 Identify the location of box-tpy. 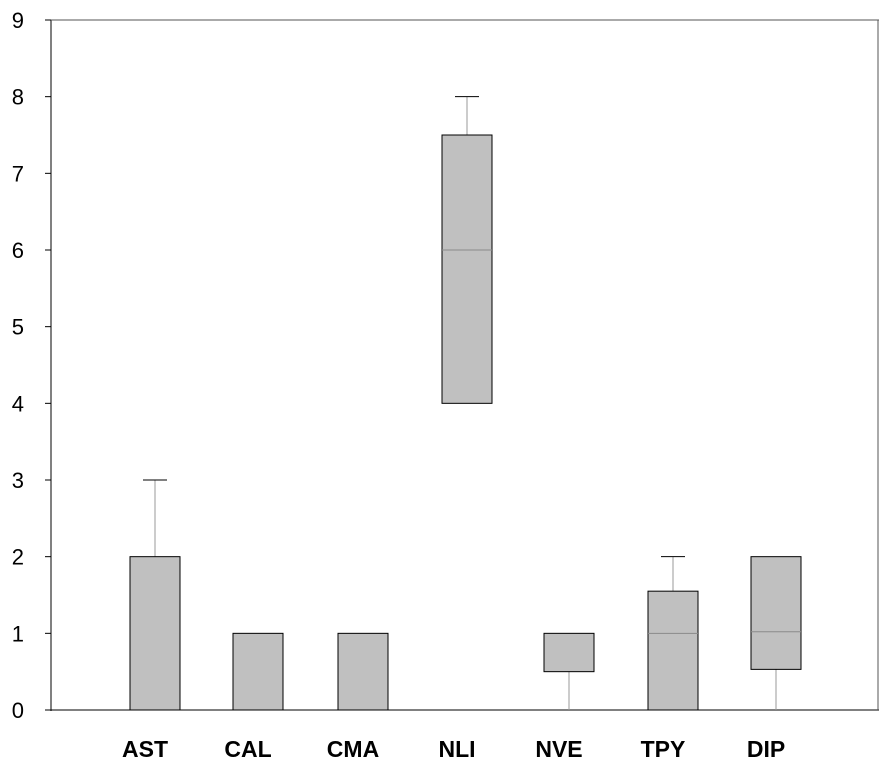
(673, 633).